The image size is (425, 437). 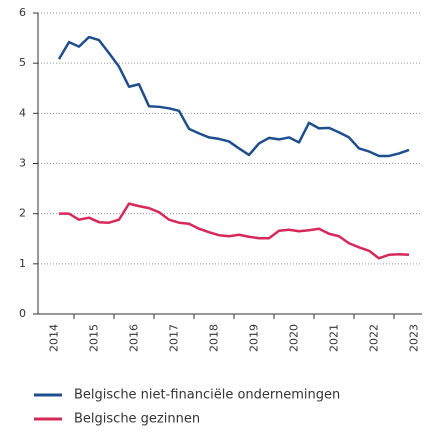 I want to click on y-tick-label: 3, so click(x=22, y=163).